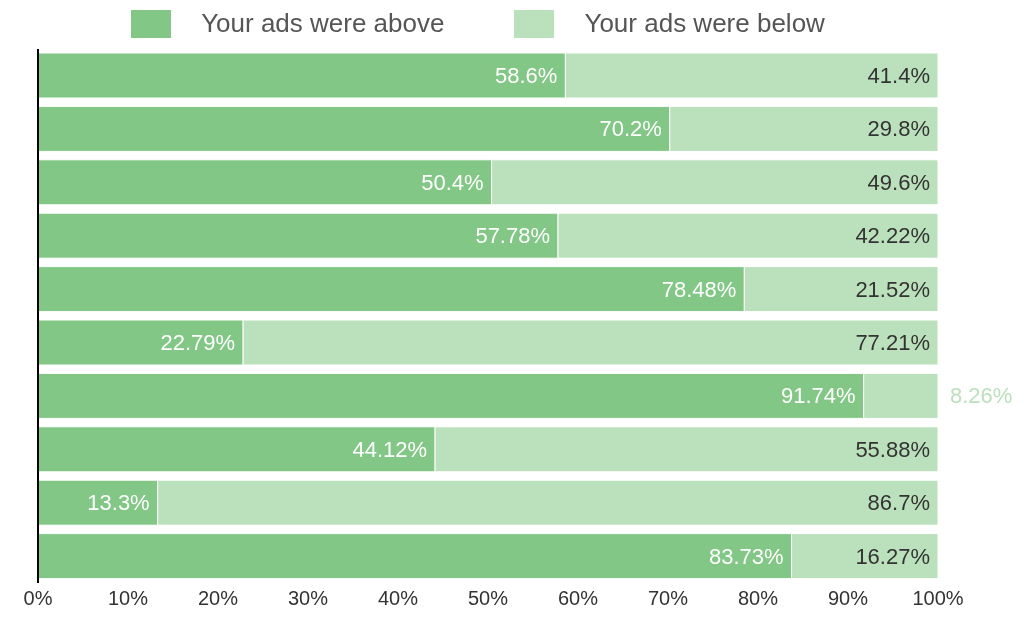 This screenshot has width=1036, height=640. I want to click on data-label: 29.8%, so click(898, 129).